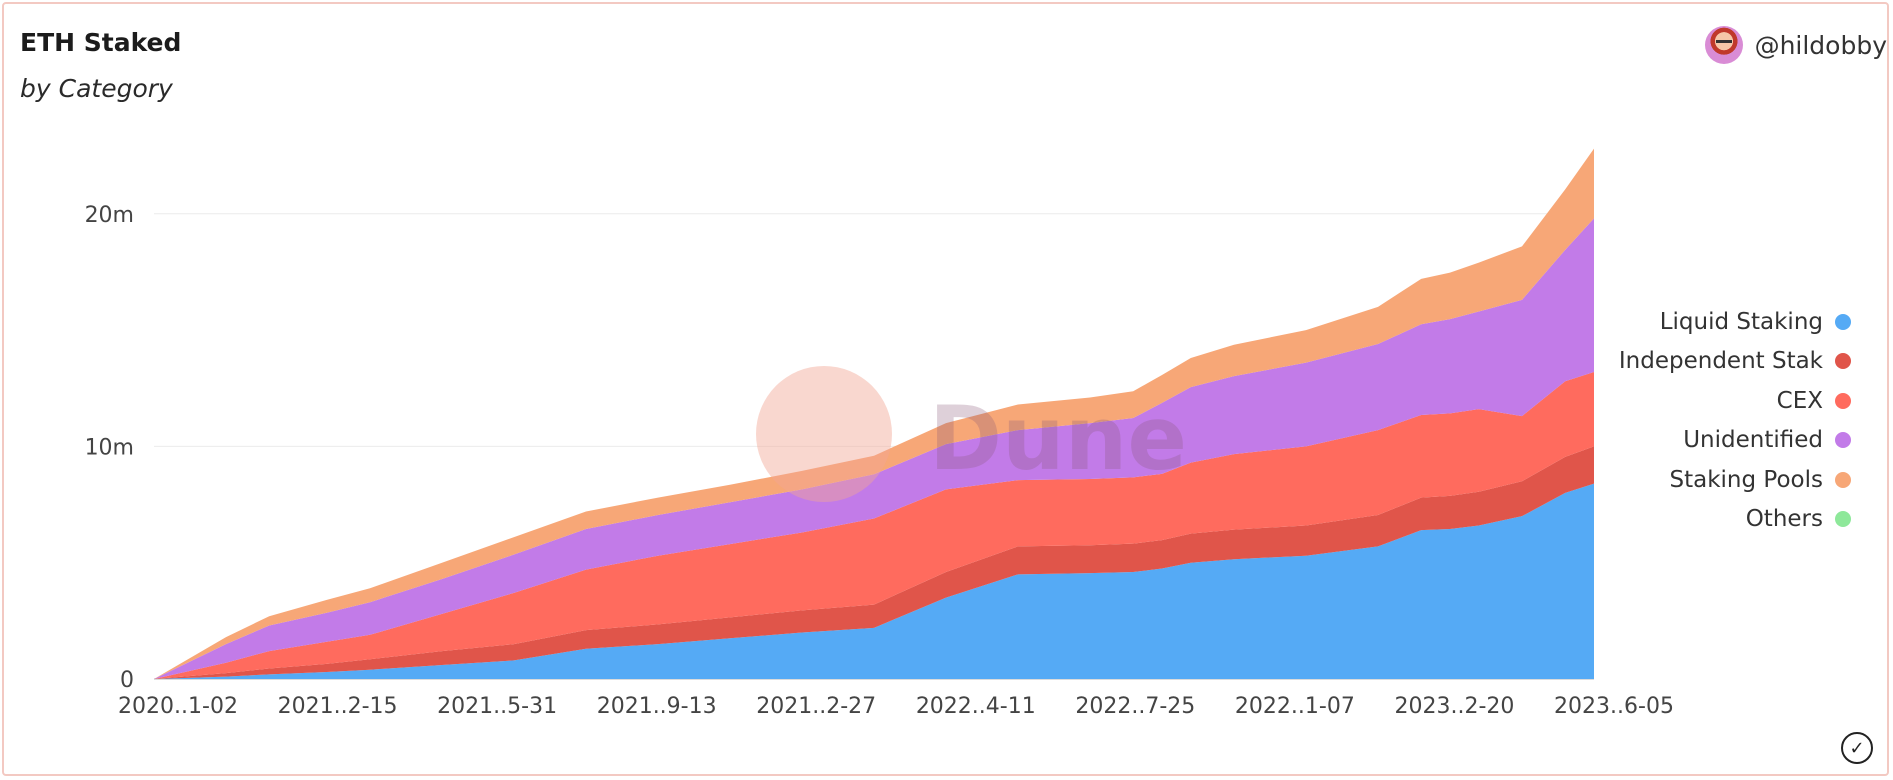 This screenshot has width=1893, height=780. I want to click on x-tick-label: 2020..1-02, so click(178, 706).